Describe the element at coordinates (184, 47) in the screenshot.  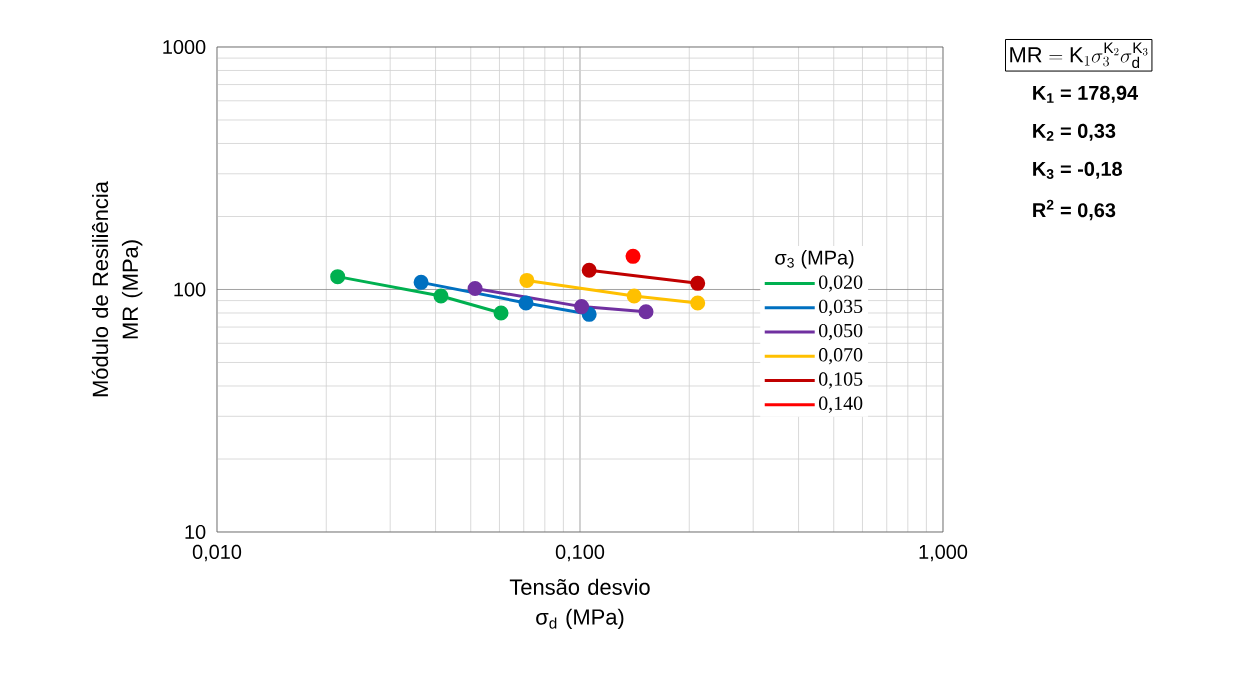
I see `y-tick-label: 1000` at that location.